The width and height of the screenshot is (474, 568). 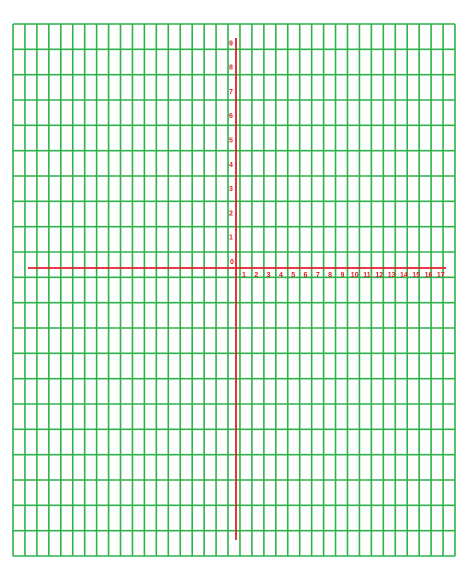 What do you see at coordinates (231, 189) in the screenshot?
I see `y-tick-label: 3` at bounding box center [231, 189].